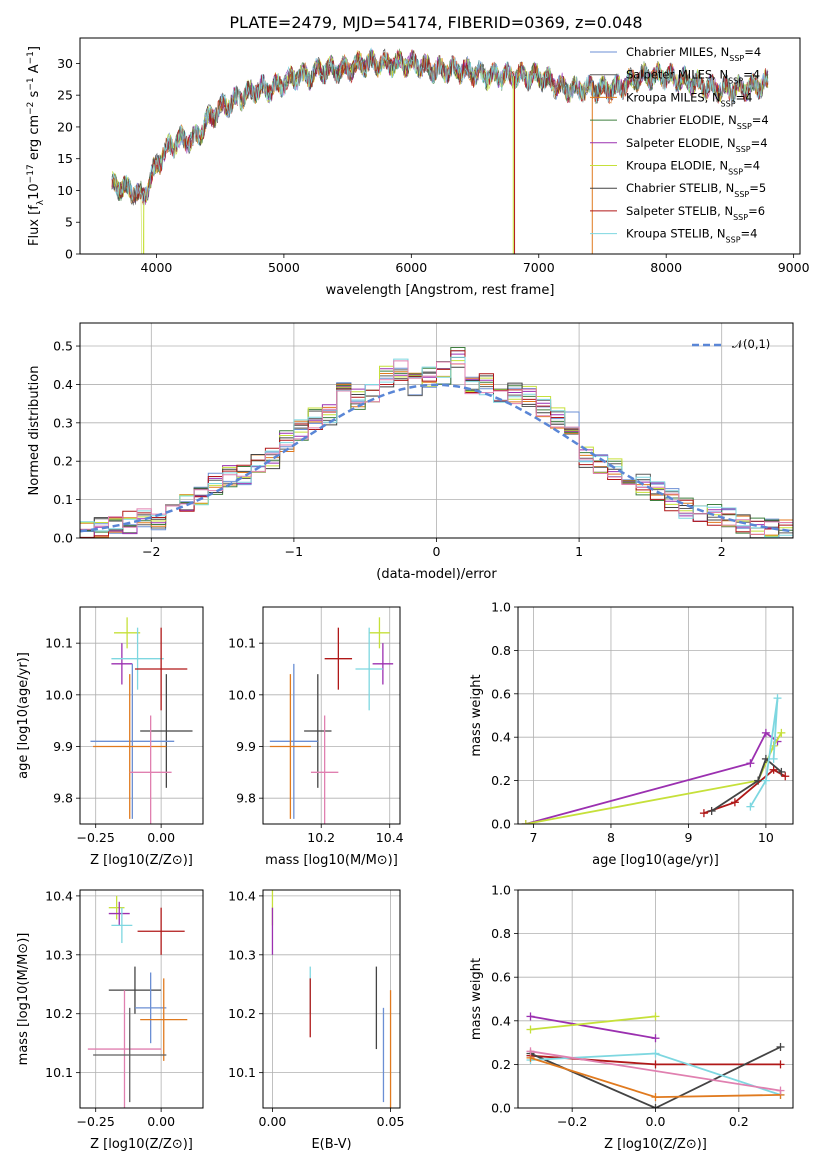  What do you see at coordinates (242, 694) in the screenshot?
I see `y-tick-label: 10.0` at bounding box center [242, 694].